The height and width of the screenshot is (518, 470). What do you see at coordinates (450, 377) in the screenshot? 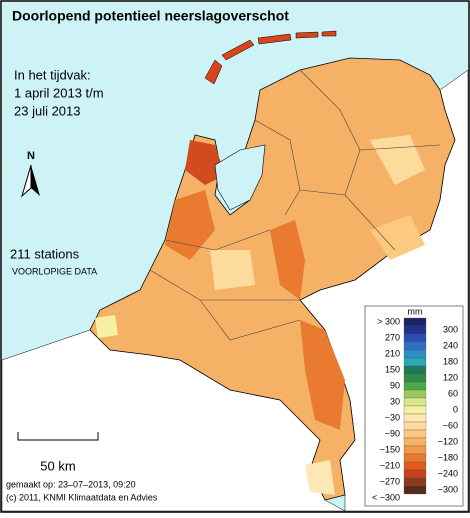
I see `legend-label-right: 120` at bounding box center [450, 377].